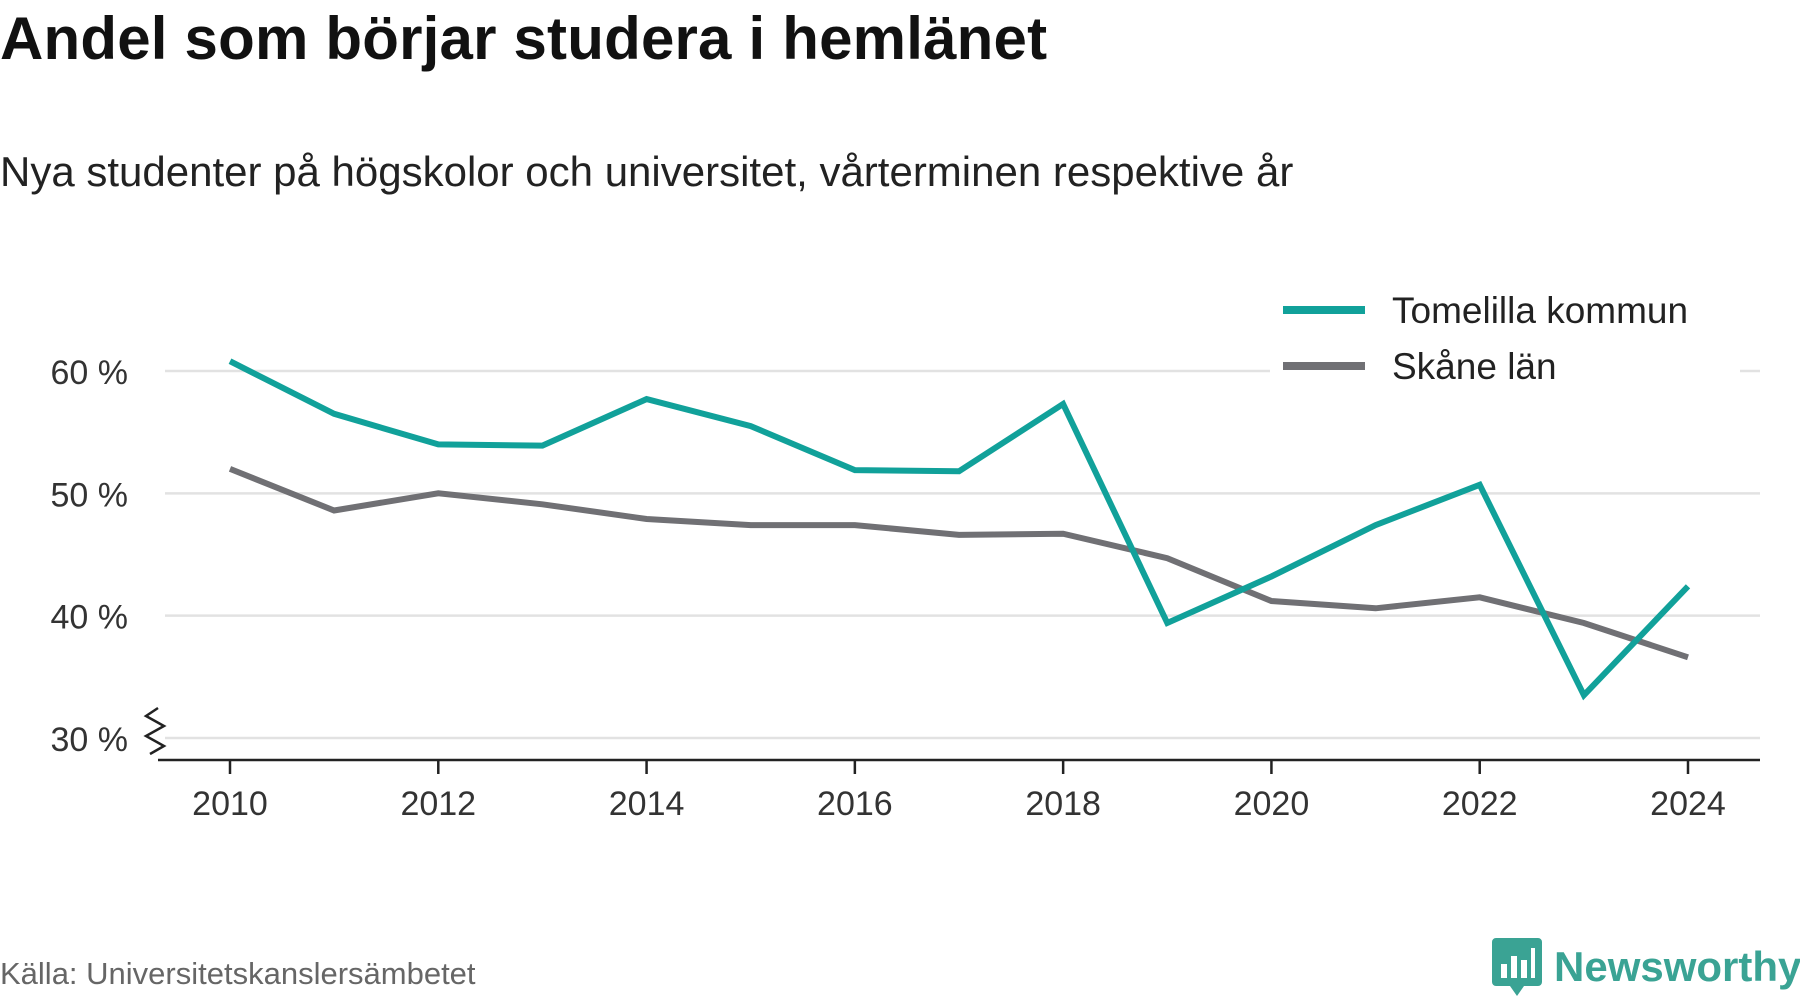 The height and width of the screenshot is (1000, 1800). What do you see at coordinates (90, 740) in the screenshot?
I see `y-tick-label: 30 %` at bounding box center [90, 740].